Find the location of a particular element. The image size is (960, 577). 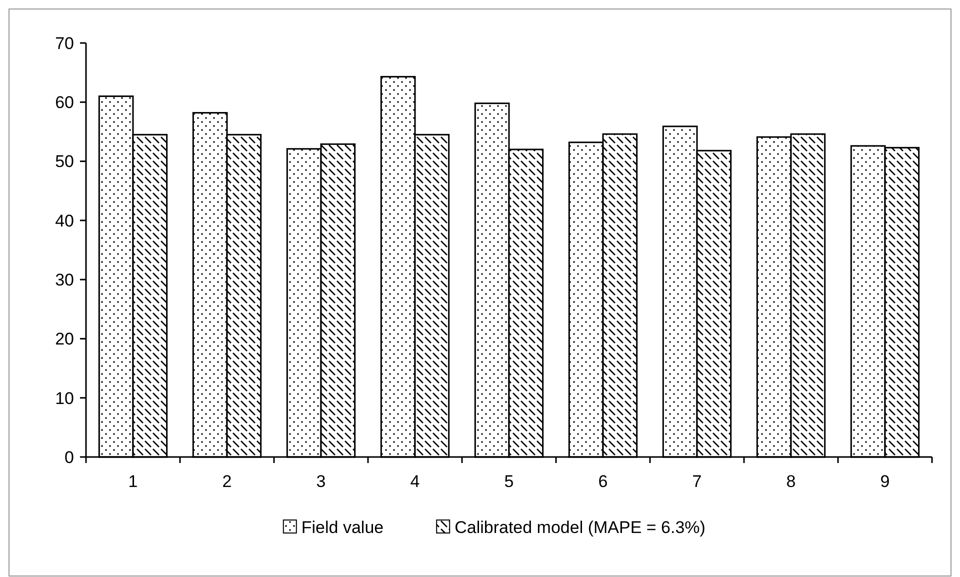

y-tick-label: 70 is located at coordinates (64, 43).